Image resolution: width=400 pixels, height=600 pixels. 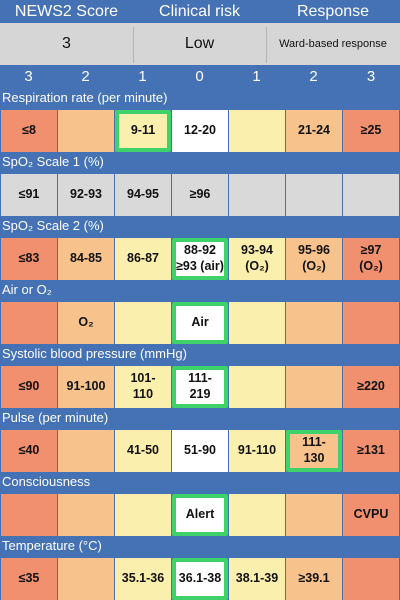 I want to click on header-bar: NEWS2 Score Clinical risk Response, so click(x=200, y=11).